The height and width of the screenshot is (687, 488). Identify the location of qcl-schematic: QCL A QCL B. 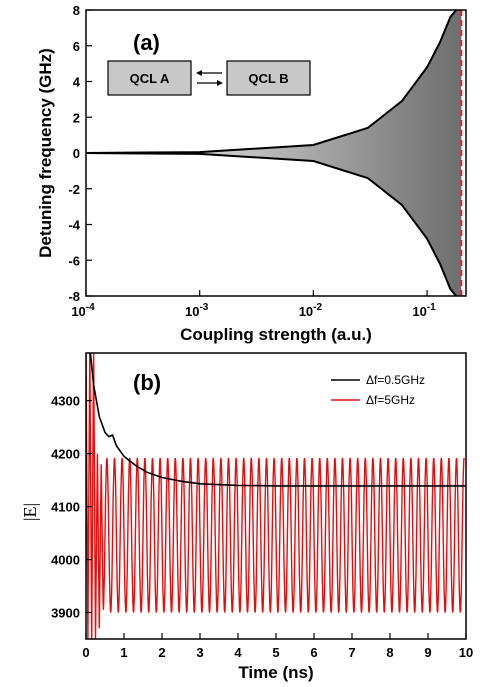
(209, 78).